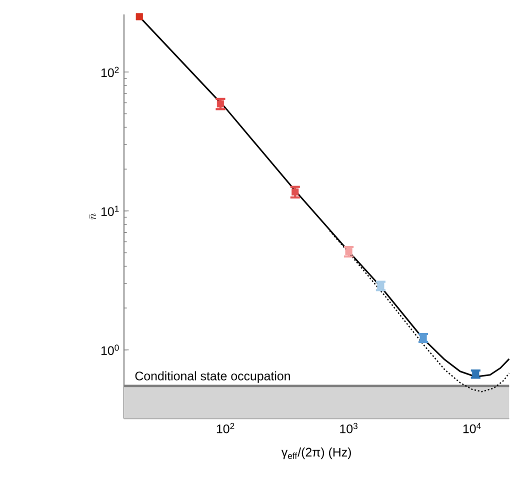  I want to click on x-axis-title: γ$_{eff}$/(2π) (Hz), so click(316, 453).